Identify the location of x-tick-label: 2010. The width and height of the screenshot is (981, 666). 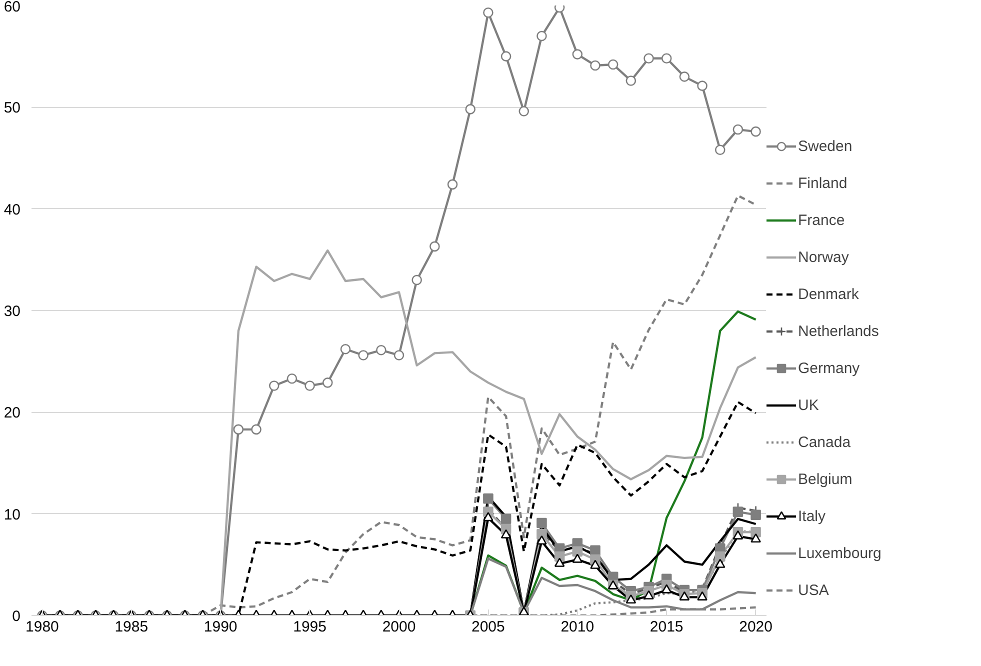
(577, 627).